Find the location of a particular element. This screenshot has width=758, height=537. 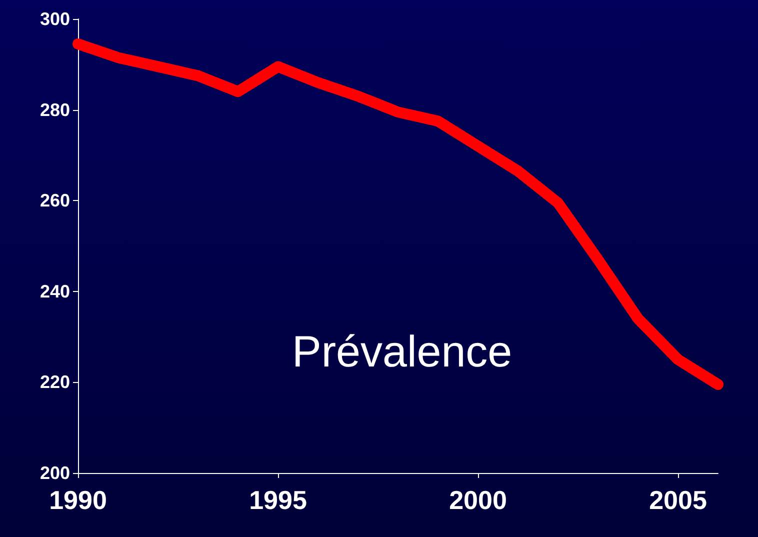

x-tick-label: 2000 is located at coordinates (478, 500).